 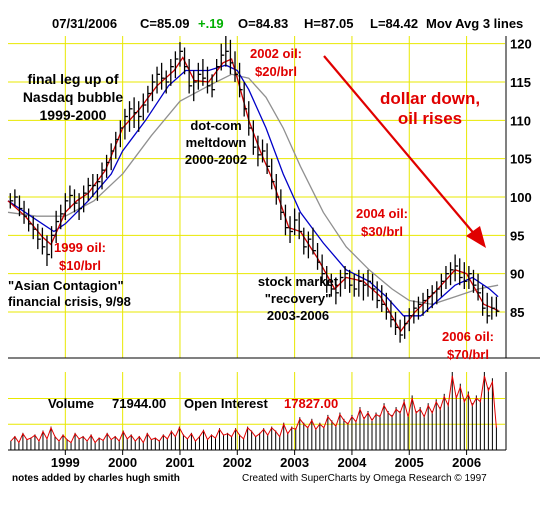 I want to click on trend-arrow-icon, so click(x=404, y=151).